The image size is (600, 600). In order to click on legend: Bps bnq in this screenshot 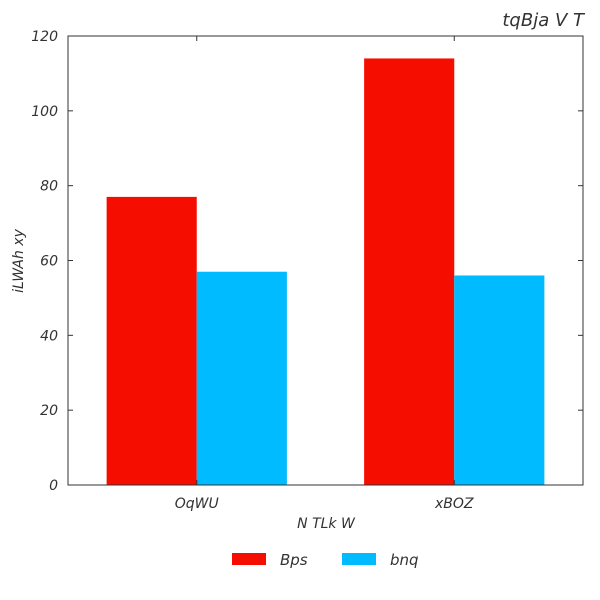, I will do `click(325, 560)`.